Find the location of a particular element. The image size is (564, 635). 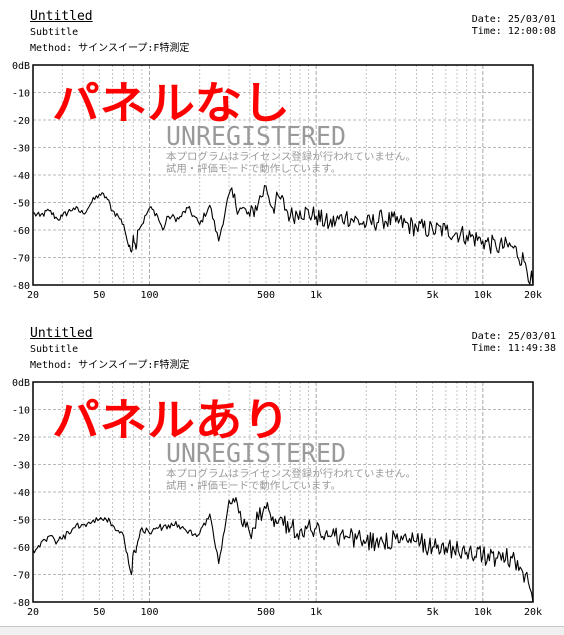

window-bottom-edge is located at coordinates (282, 630).